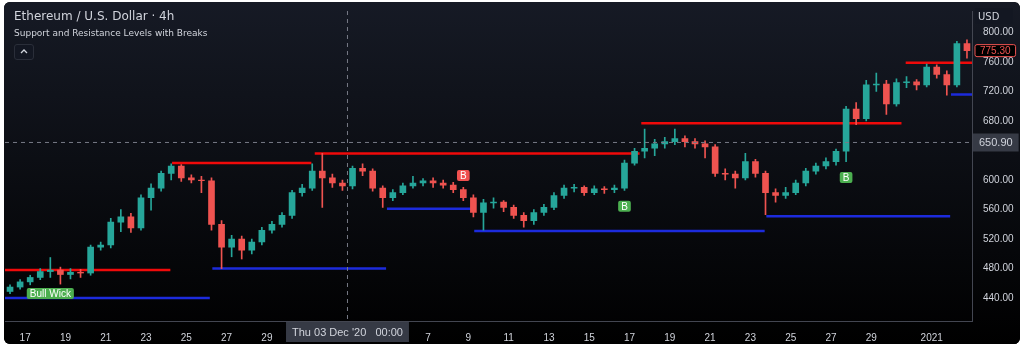 This screenshot has width=1024, height=347. Describe the element at coordinates (549, 337) in the screenshot. I see `x-tick-label: 13` at that location.